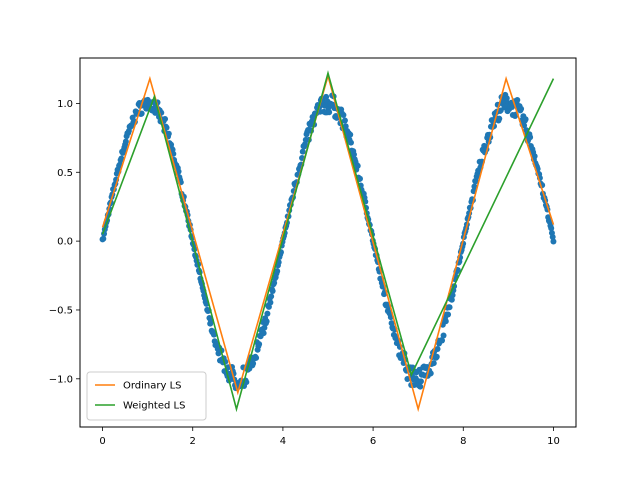 This screenshot has height=480, width=640. Describe the element at coordinates (463, 441) in the screenshot. I see `x-tick-label: 8` at that location.